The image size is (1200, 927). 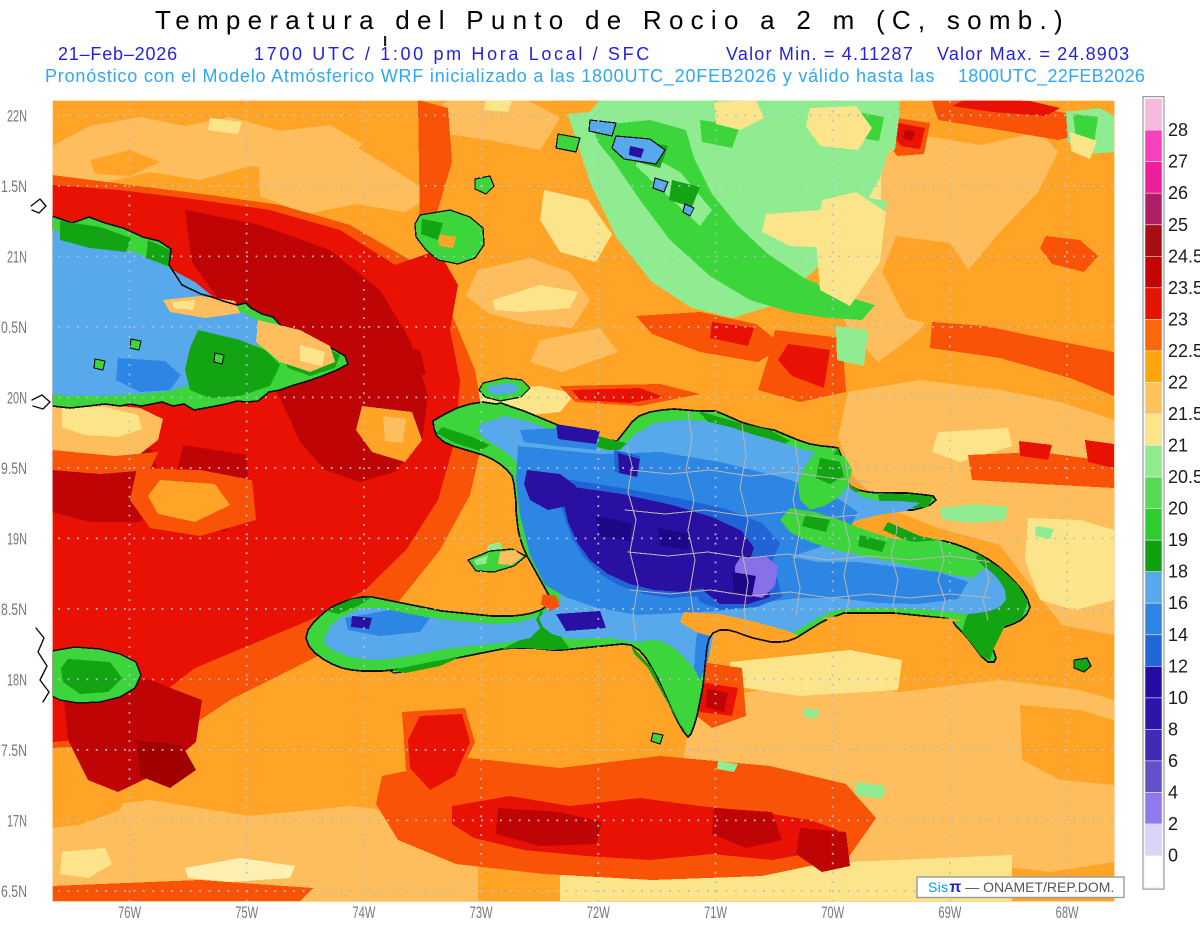 What do you see at coordinates (17, 116) in the screenshot?
I see `svg-text: 22N` at bounding box center [17, 116].